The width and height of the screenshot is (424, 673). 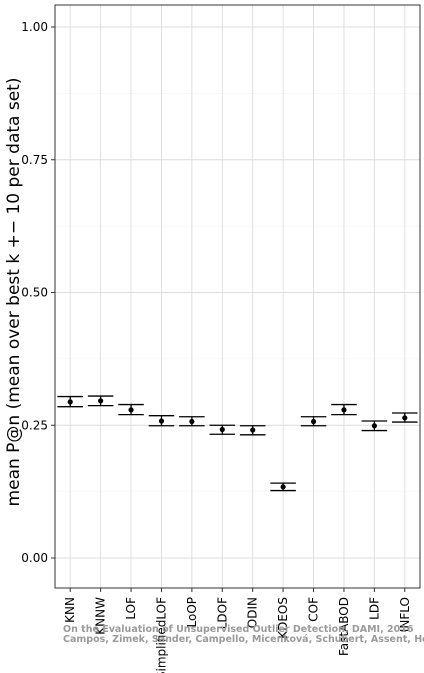 What do you see at coordinates (222, 613) in the screenshot?
I see `x-tick-label-5: LDOF` at bounding box center [222, 613].